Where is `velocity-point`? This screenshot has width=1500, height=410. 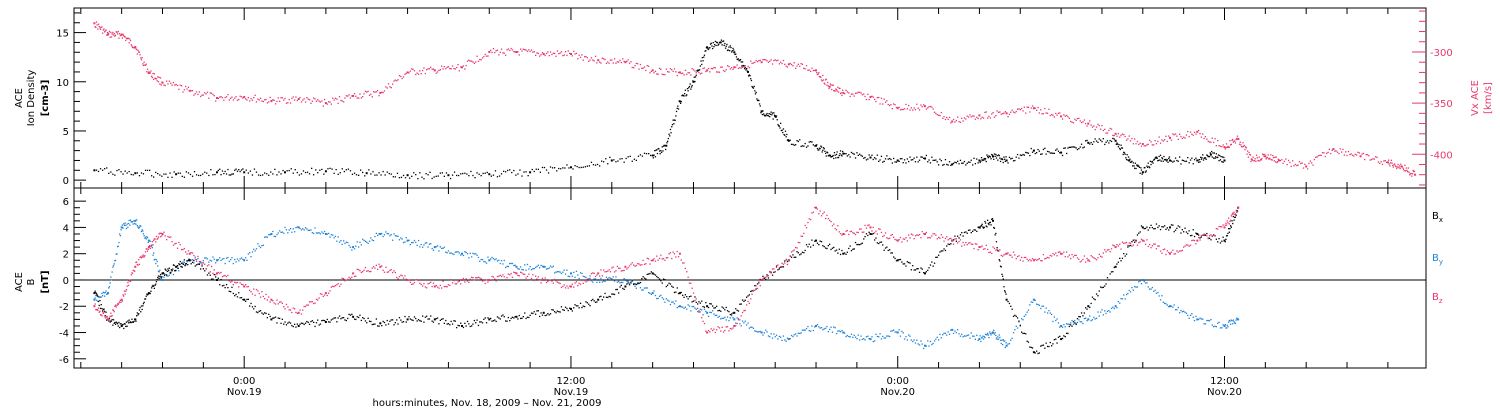
velocity-point is located at coordinates (707, 70).